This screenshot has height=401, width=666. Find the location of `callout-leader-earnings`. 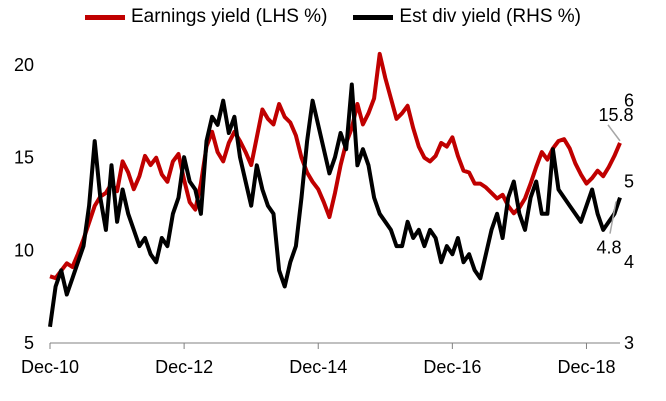

callout-leader-earnings is located at coordinates (614, 133).